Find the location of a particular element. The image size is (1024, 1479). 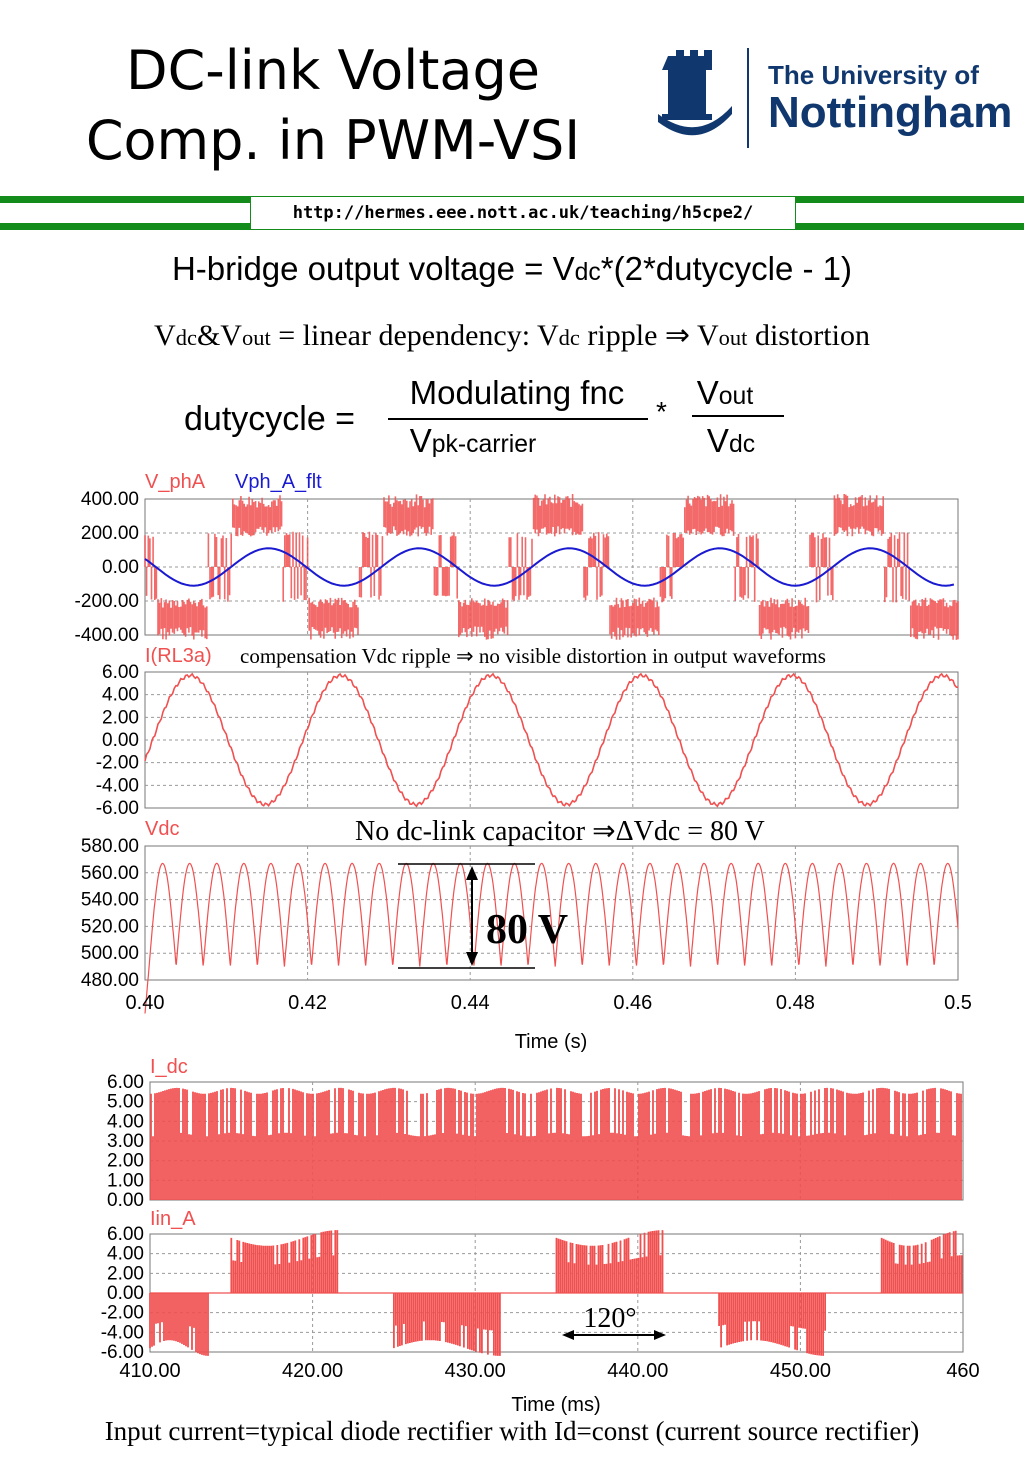

y-tick-label: 200.00 is located at coordinates (110, 533).